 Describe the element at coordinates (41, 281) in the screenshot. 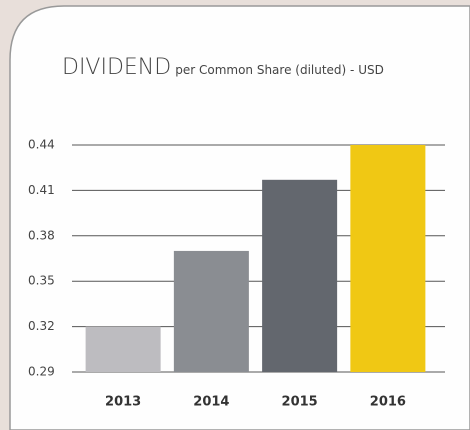

I see `y-tick-label: 0.35` at that location.